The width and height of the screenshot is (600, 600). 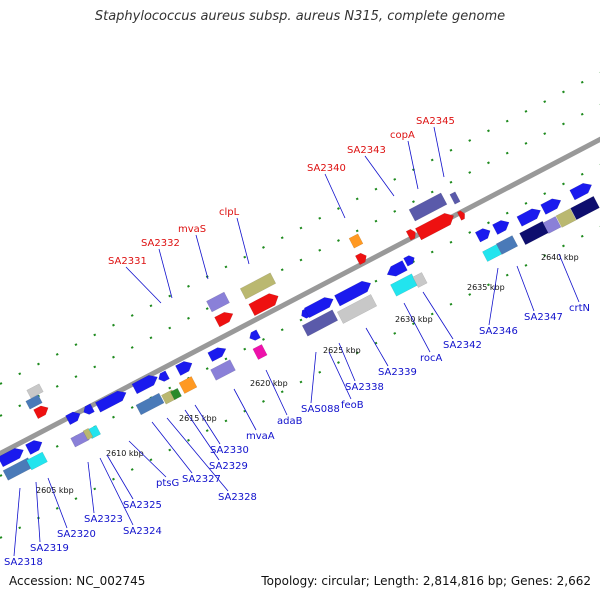 What do you see at coordinates (435, 121) in the screenshot?
I see `gene-label-red: SA2345` at bounding box center [435, 121].